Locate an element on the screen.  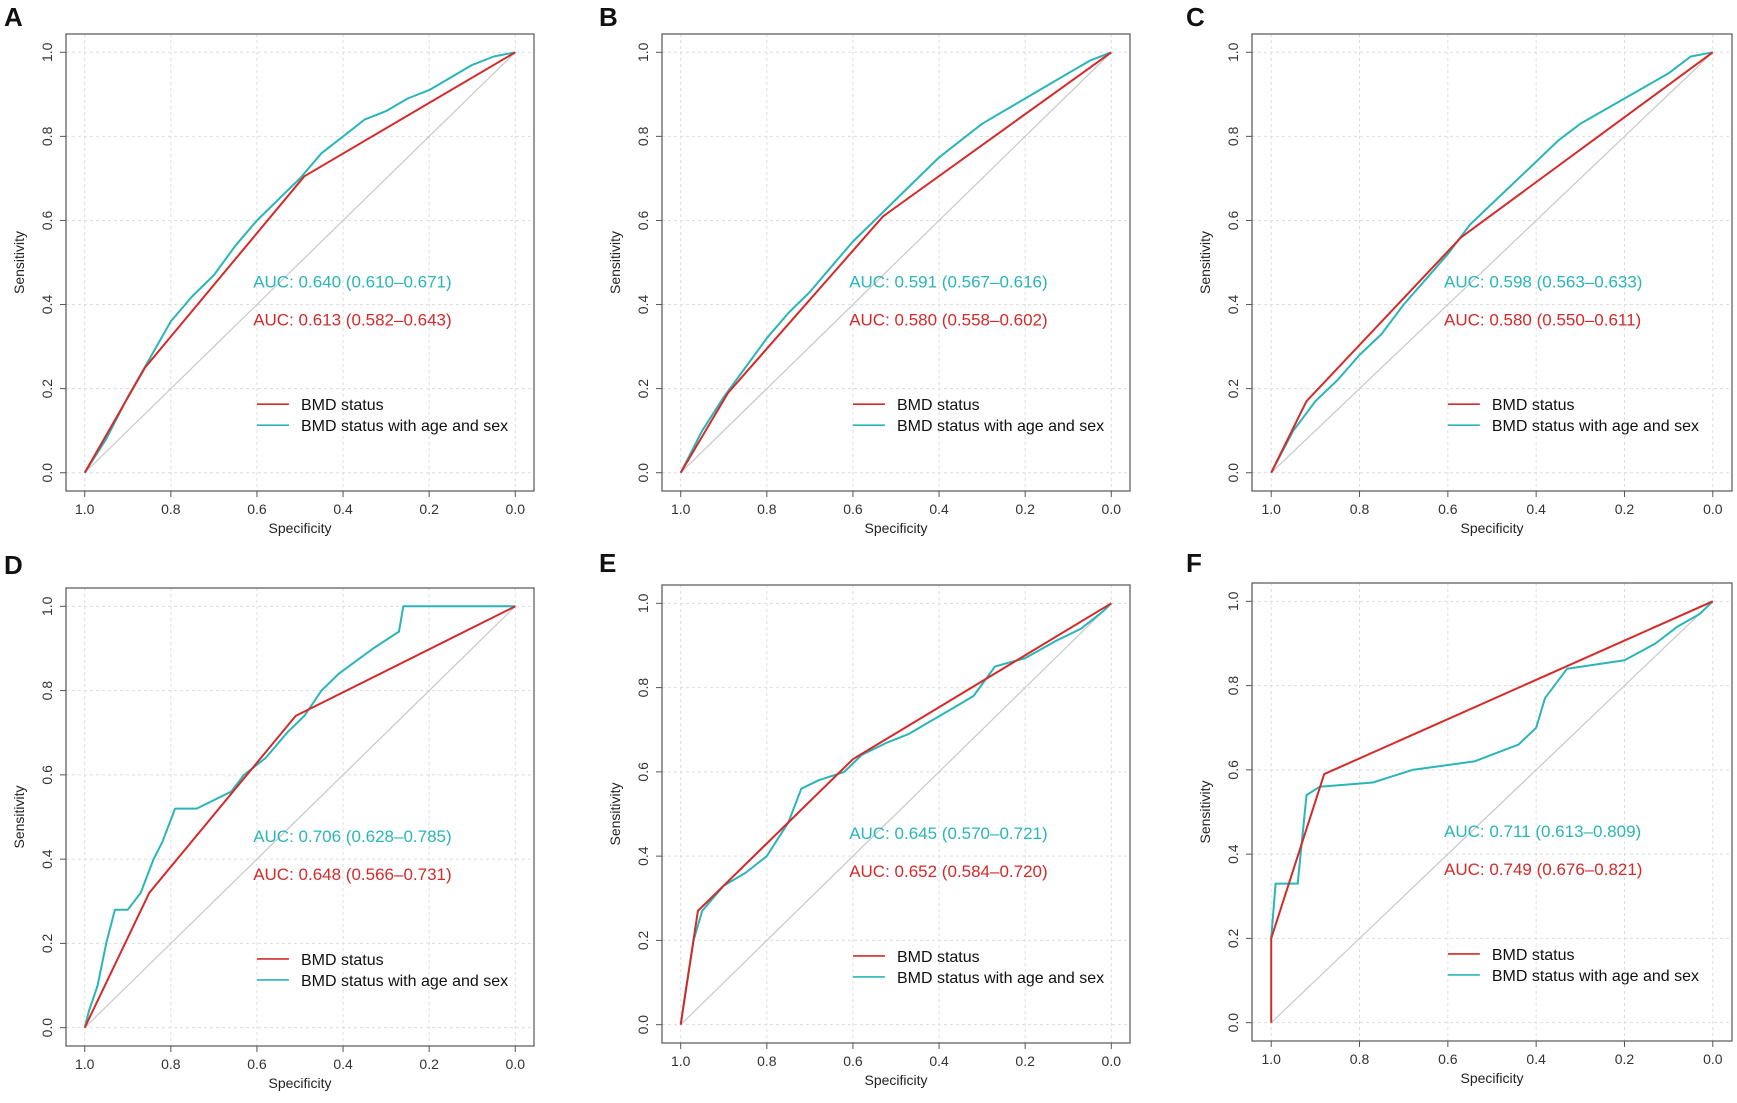
panel-a-curve-bmd-age-sex is located at coordinates (299, 262).